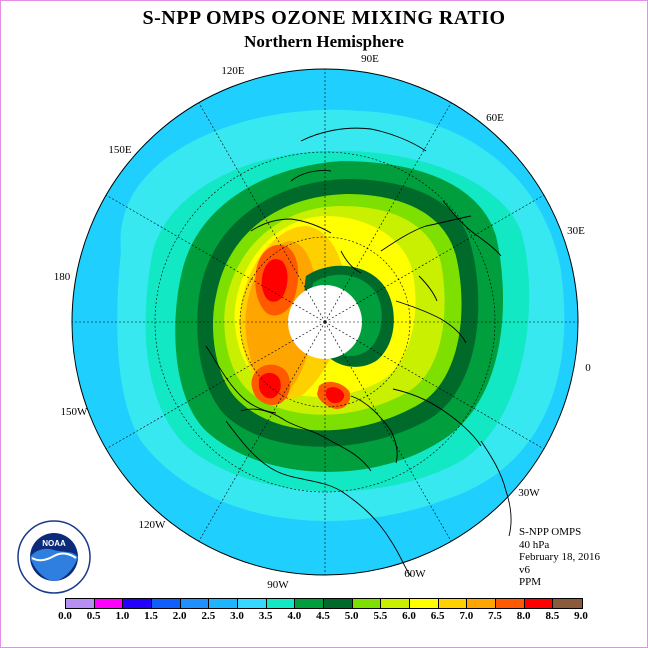 The height and width of the screenshot is (648, 648). Describe the element at coordinates (237, 616) in the screenshot. I see `colorbar-tick-3.0: 3.0` at that location.